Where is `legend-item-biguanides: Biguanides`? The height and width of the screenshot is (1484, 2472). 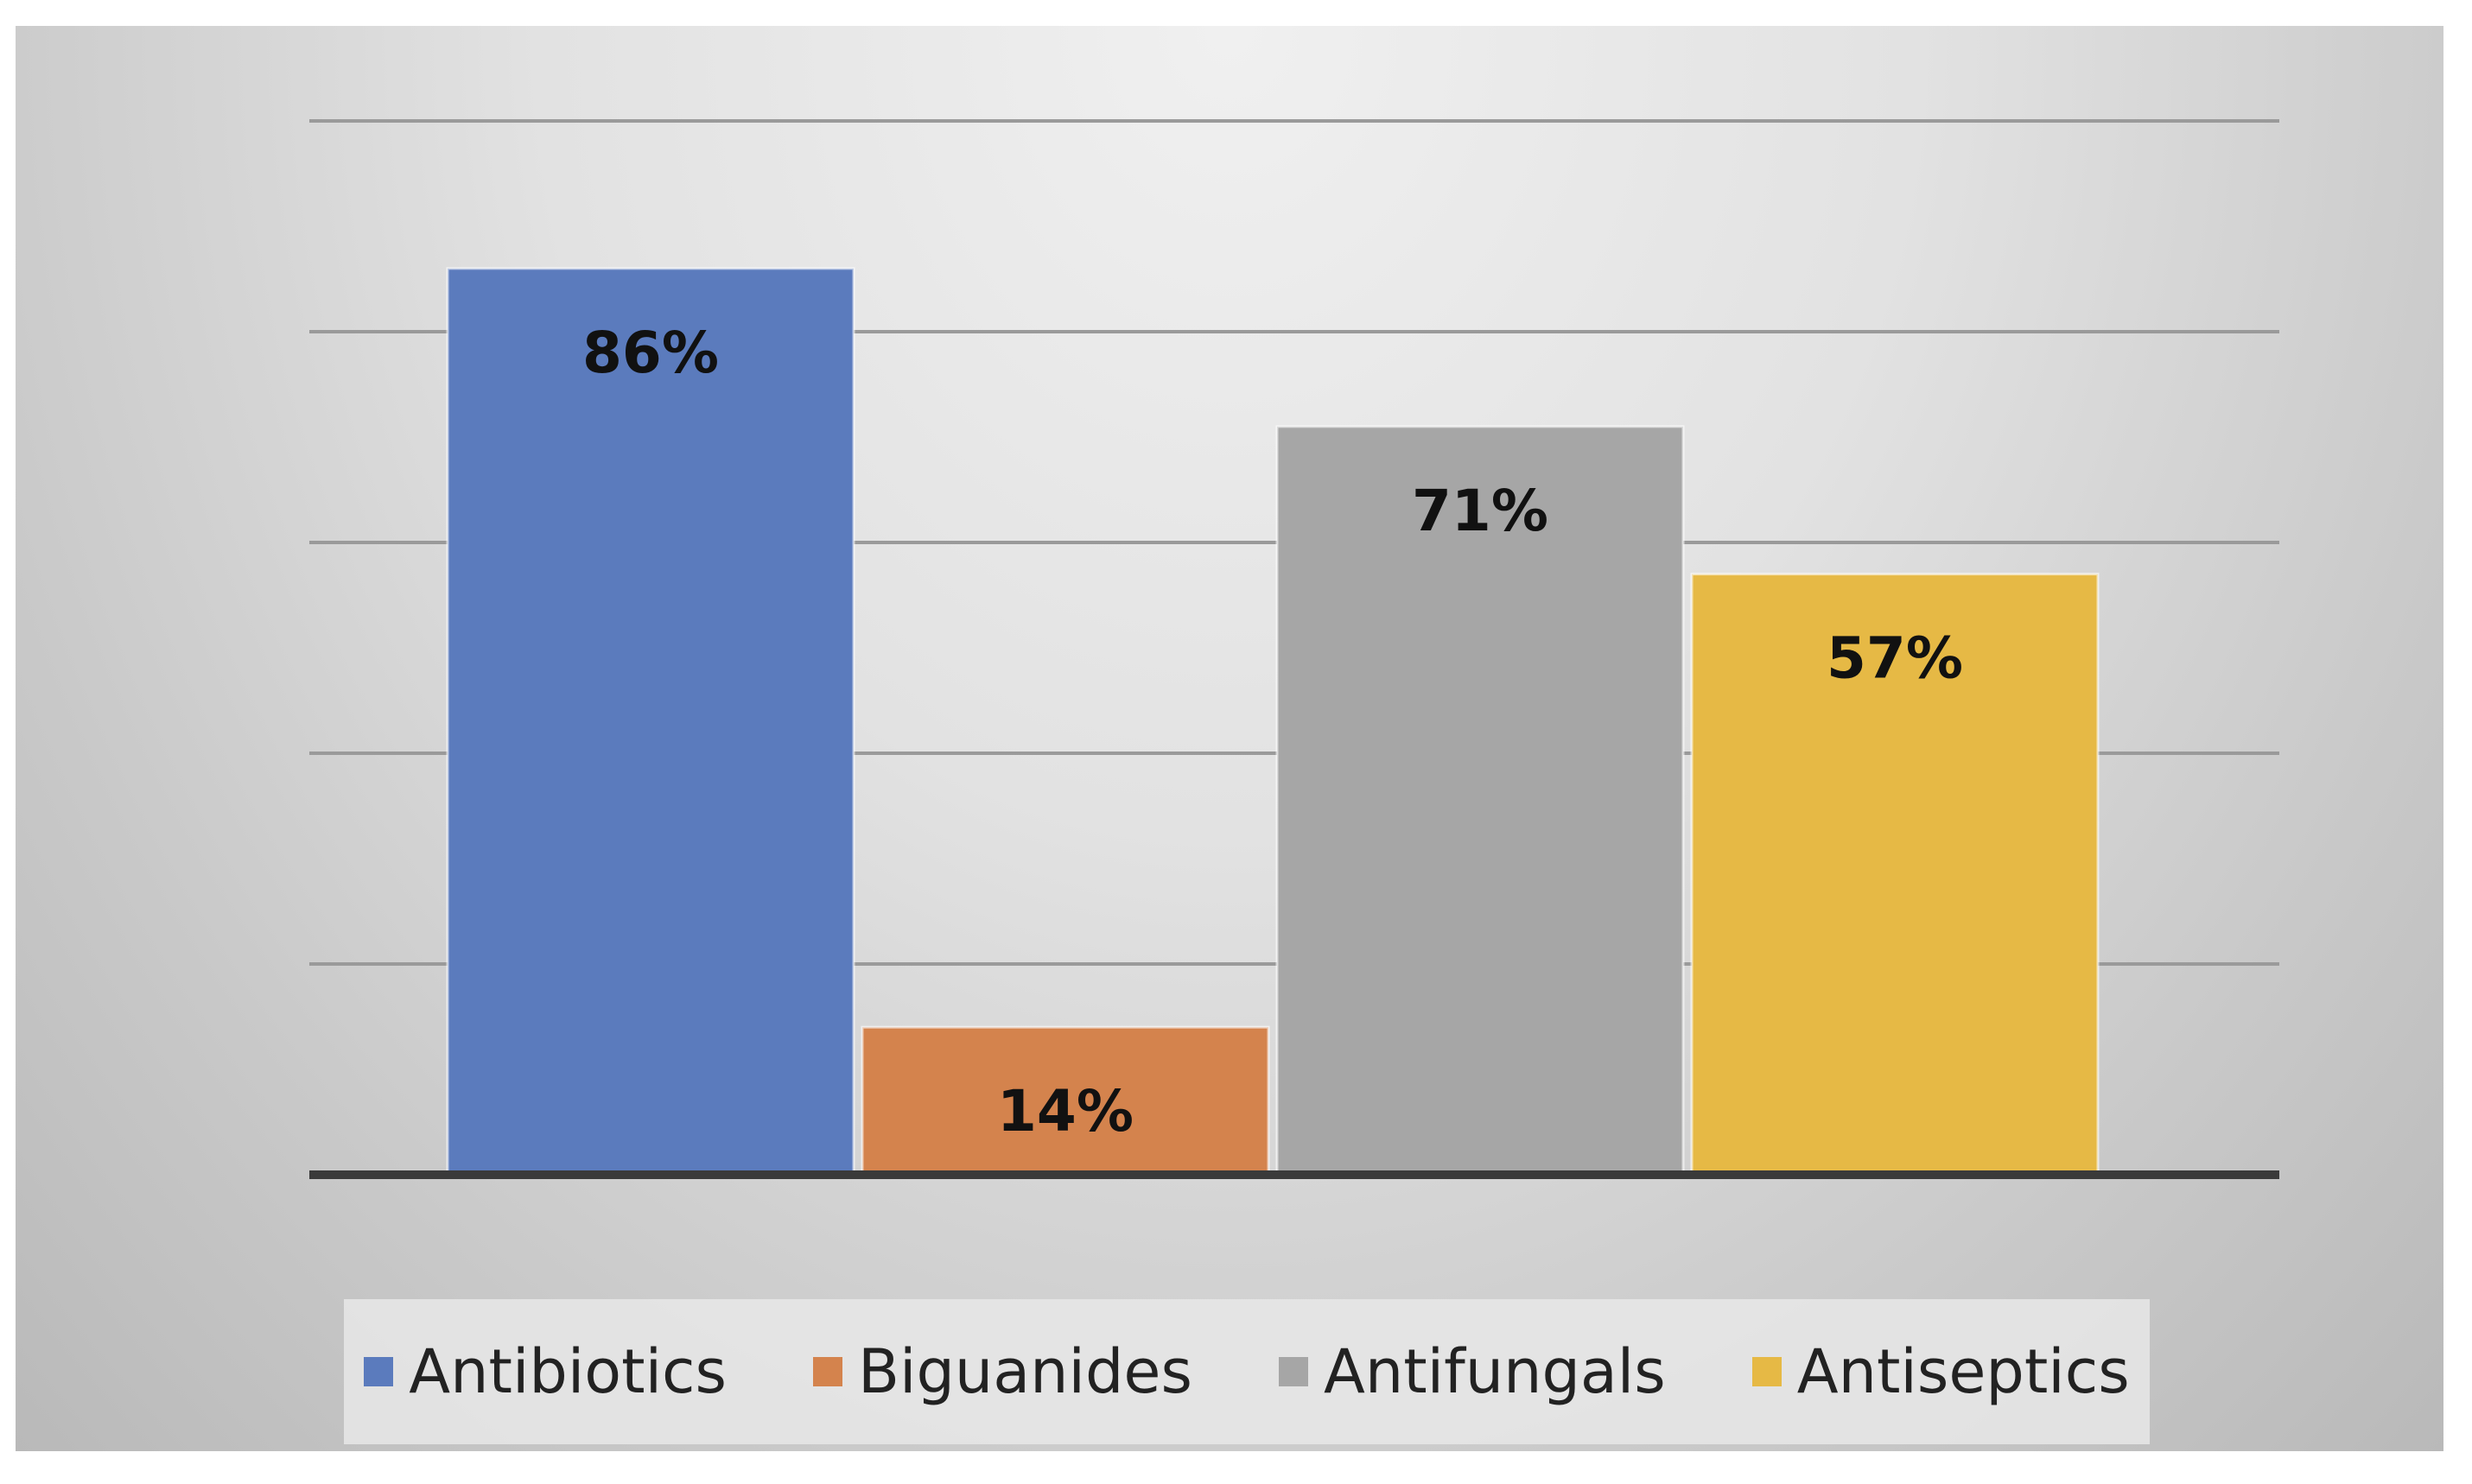 legend-item-biguanides: Biguanides is located at coordinates (1002, 1371).